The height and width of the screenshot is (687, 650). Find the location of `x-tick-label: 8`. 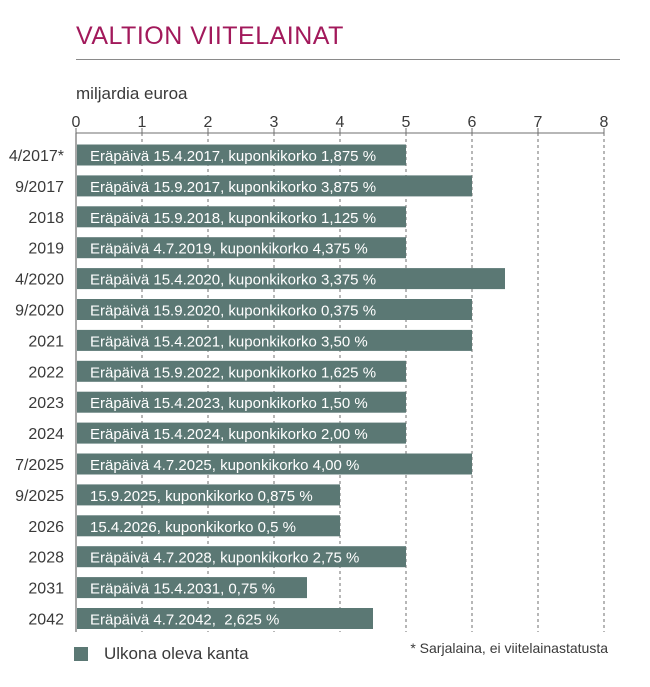

x-tick-label: 8 is located at coordinates (604, 122).